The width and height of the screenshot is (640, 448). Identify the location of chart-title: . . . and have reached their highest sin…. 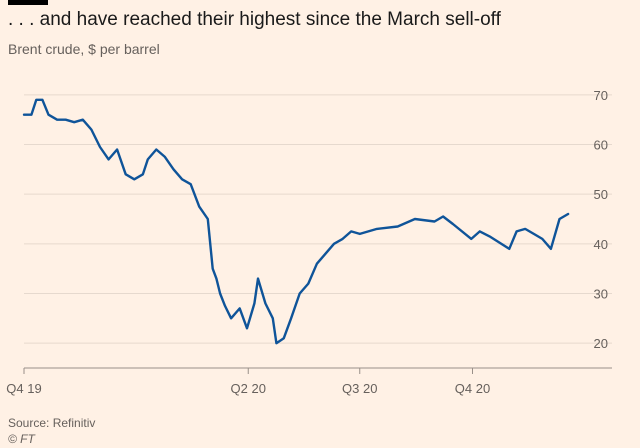
(254, 19).